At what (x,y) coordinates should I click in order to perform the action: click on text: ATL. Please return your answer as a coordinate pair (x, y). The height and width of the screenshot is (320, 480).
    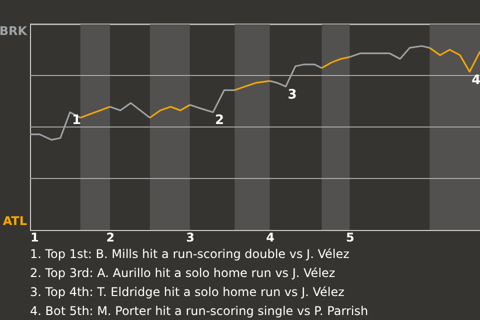
    Looking at the image, I should click on (15, 221).